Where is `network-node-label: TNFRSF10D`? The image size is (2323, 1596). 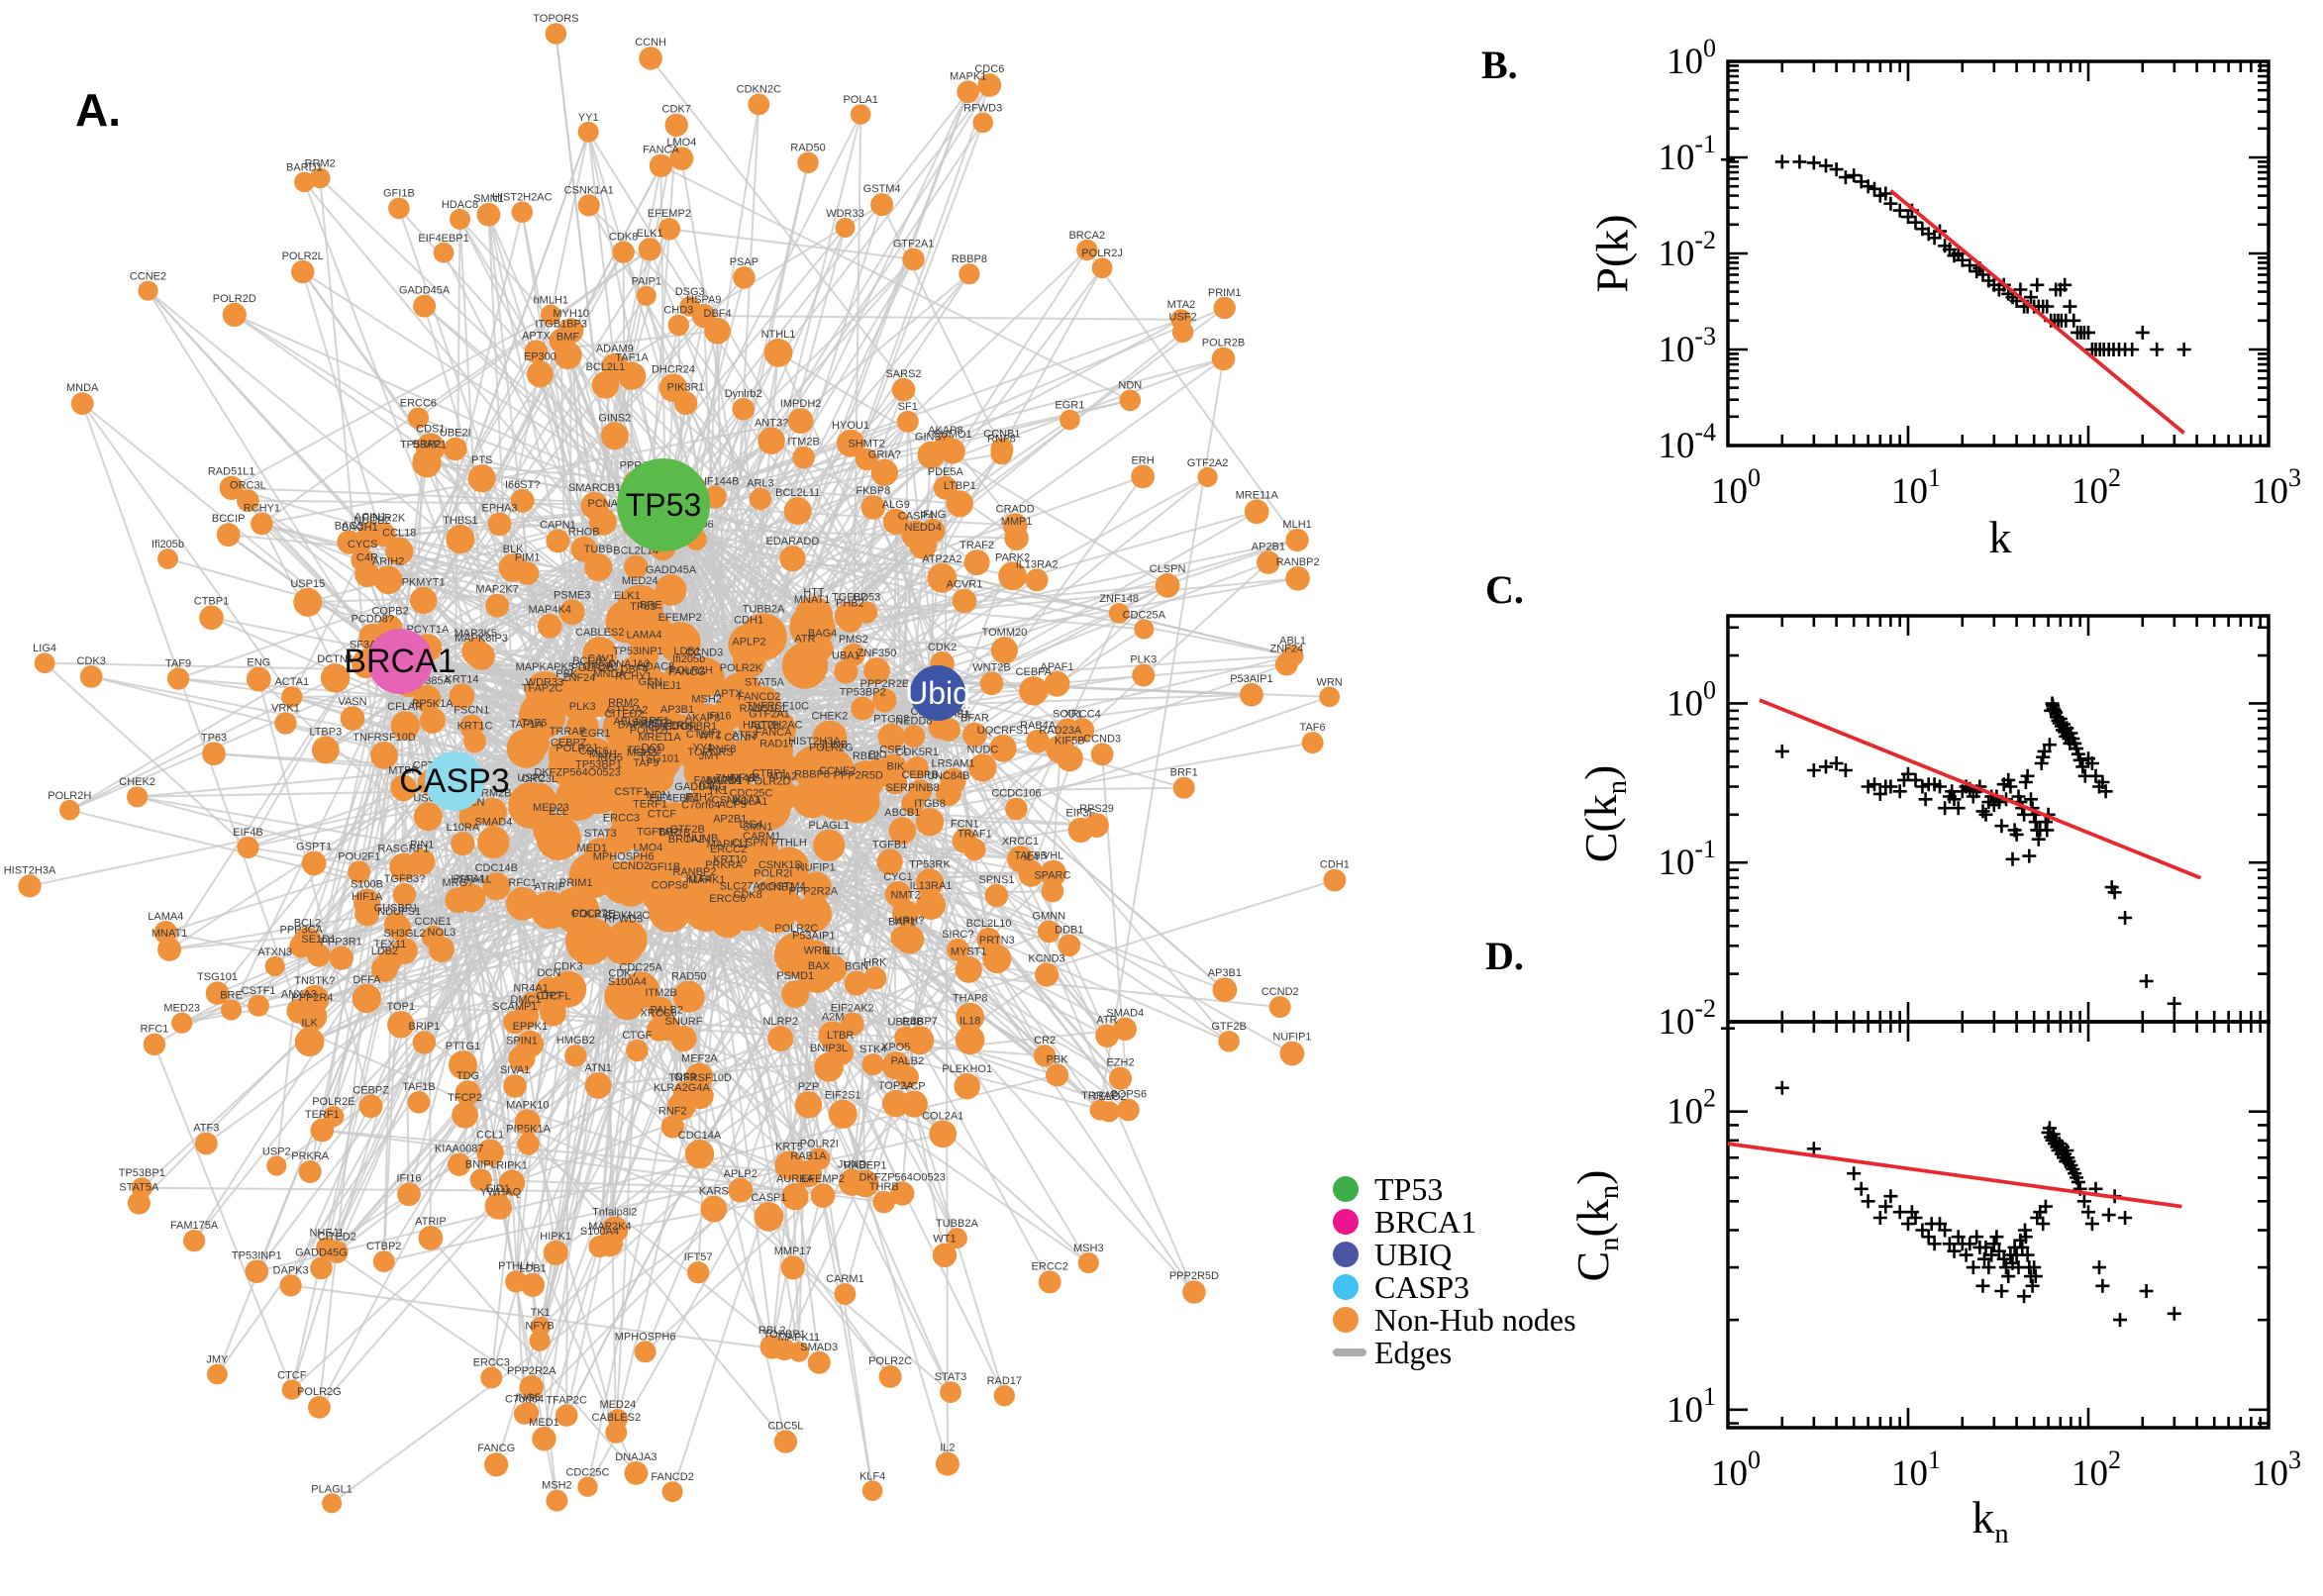
network-node-label: TNFRSF10D is located at coordinates (384, 738).